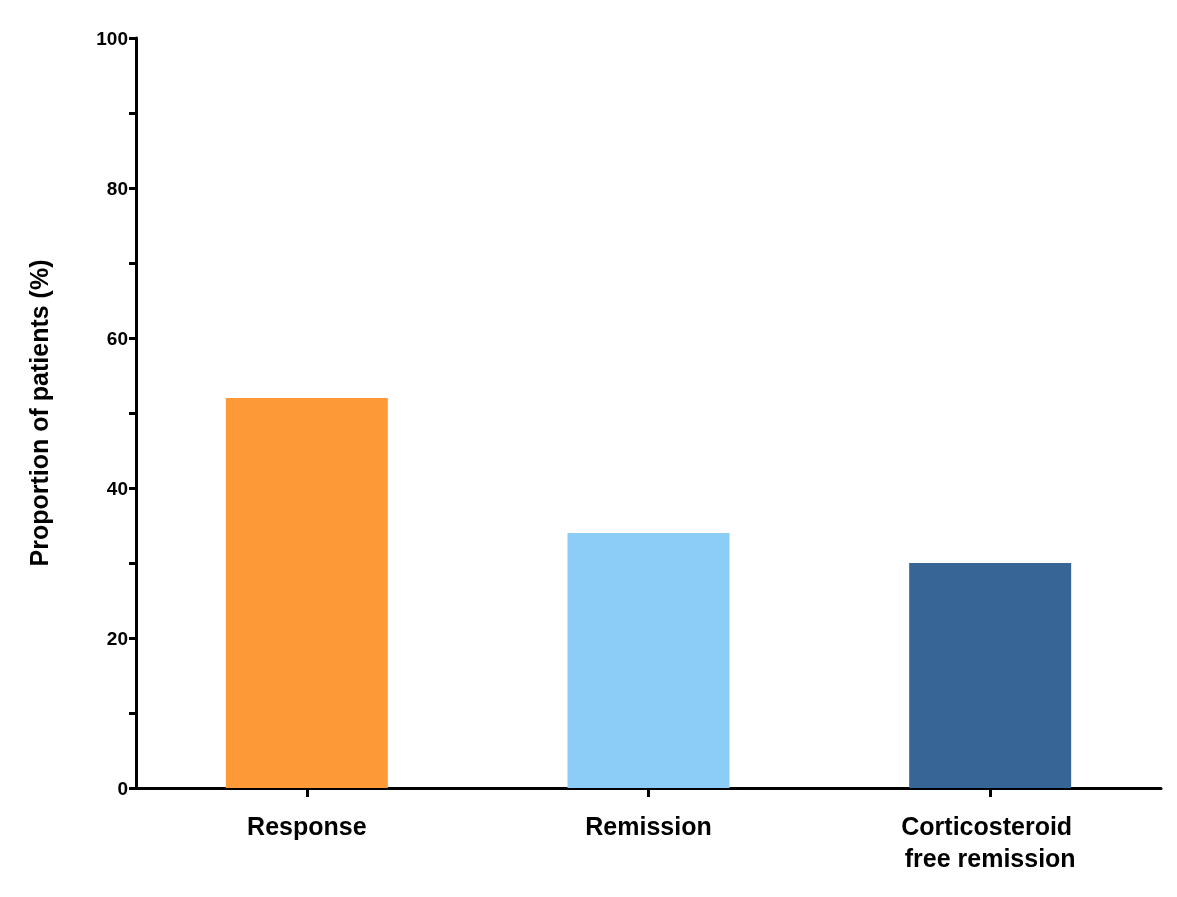 This screenshot has width=1177, height=897. What do you see at coordinates (117, 338) in the screenshot?
I see `y-tick-label: 60` at bounding box center [117, 338].